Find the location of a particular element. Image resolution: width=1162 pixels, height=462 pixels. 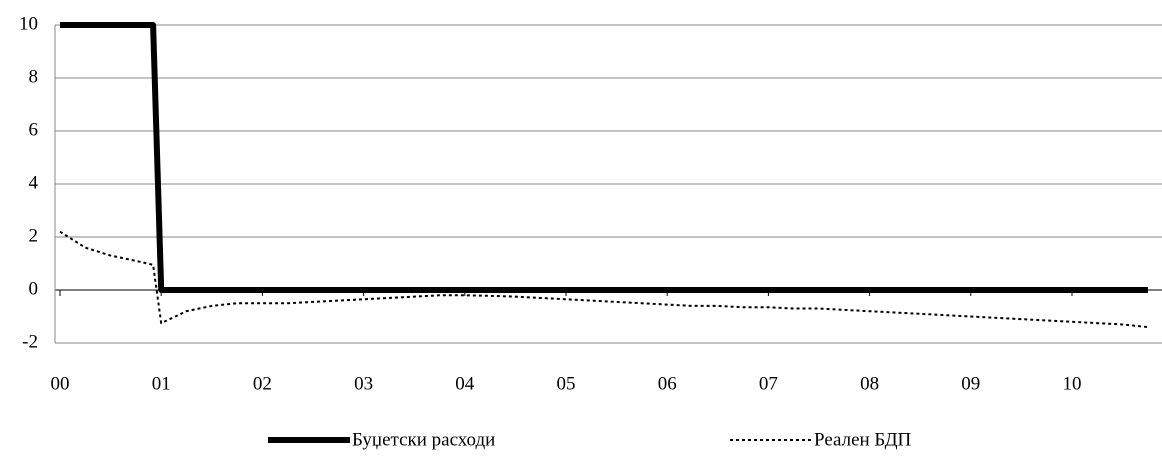

x-tick-label: 01 is located at coordinates (161, 383).